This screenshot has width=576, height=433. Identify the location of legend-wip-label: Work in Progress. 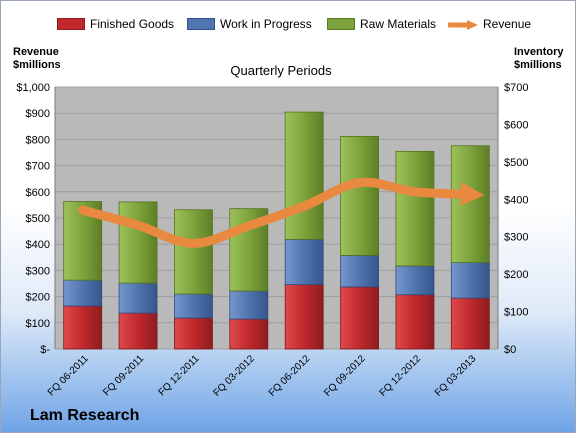
(266, 23).